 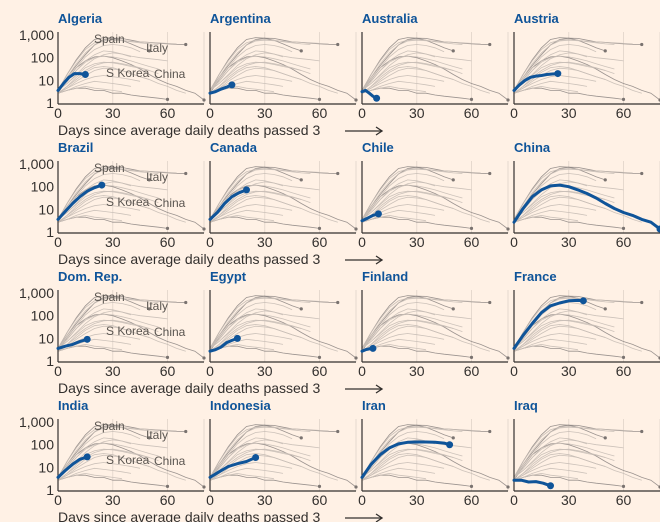 I want to click on country-line-austria, so click(x=536, y=82).